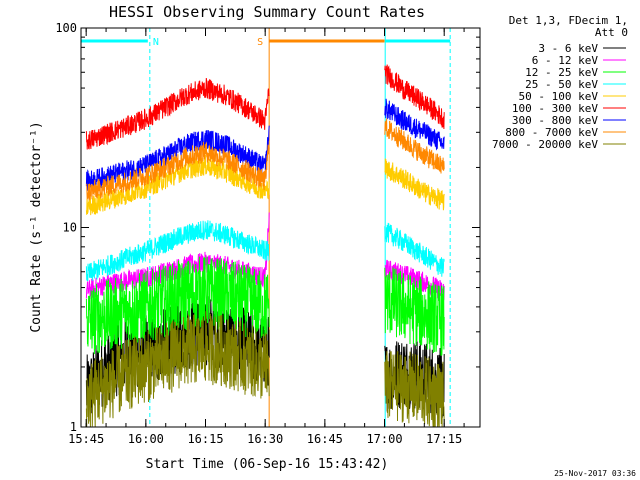 The width and height of the screenshot is (640, 480). Describe the element at coordinates (384, 439) in the screenshot. I see `x-tick-label: 17:00` at that location.